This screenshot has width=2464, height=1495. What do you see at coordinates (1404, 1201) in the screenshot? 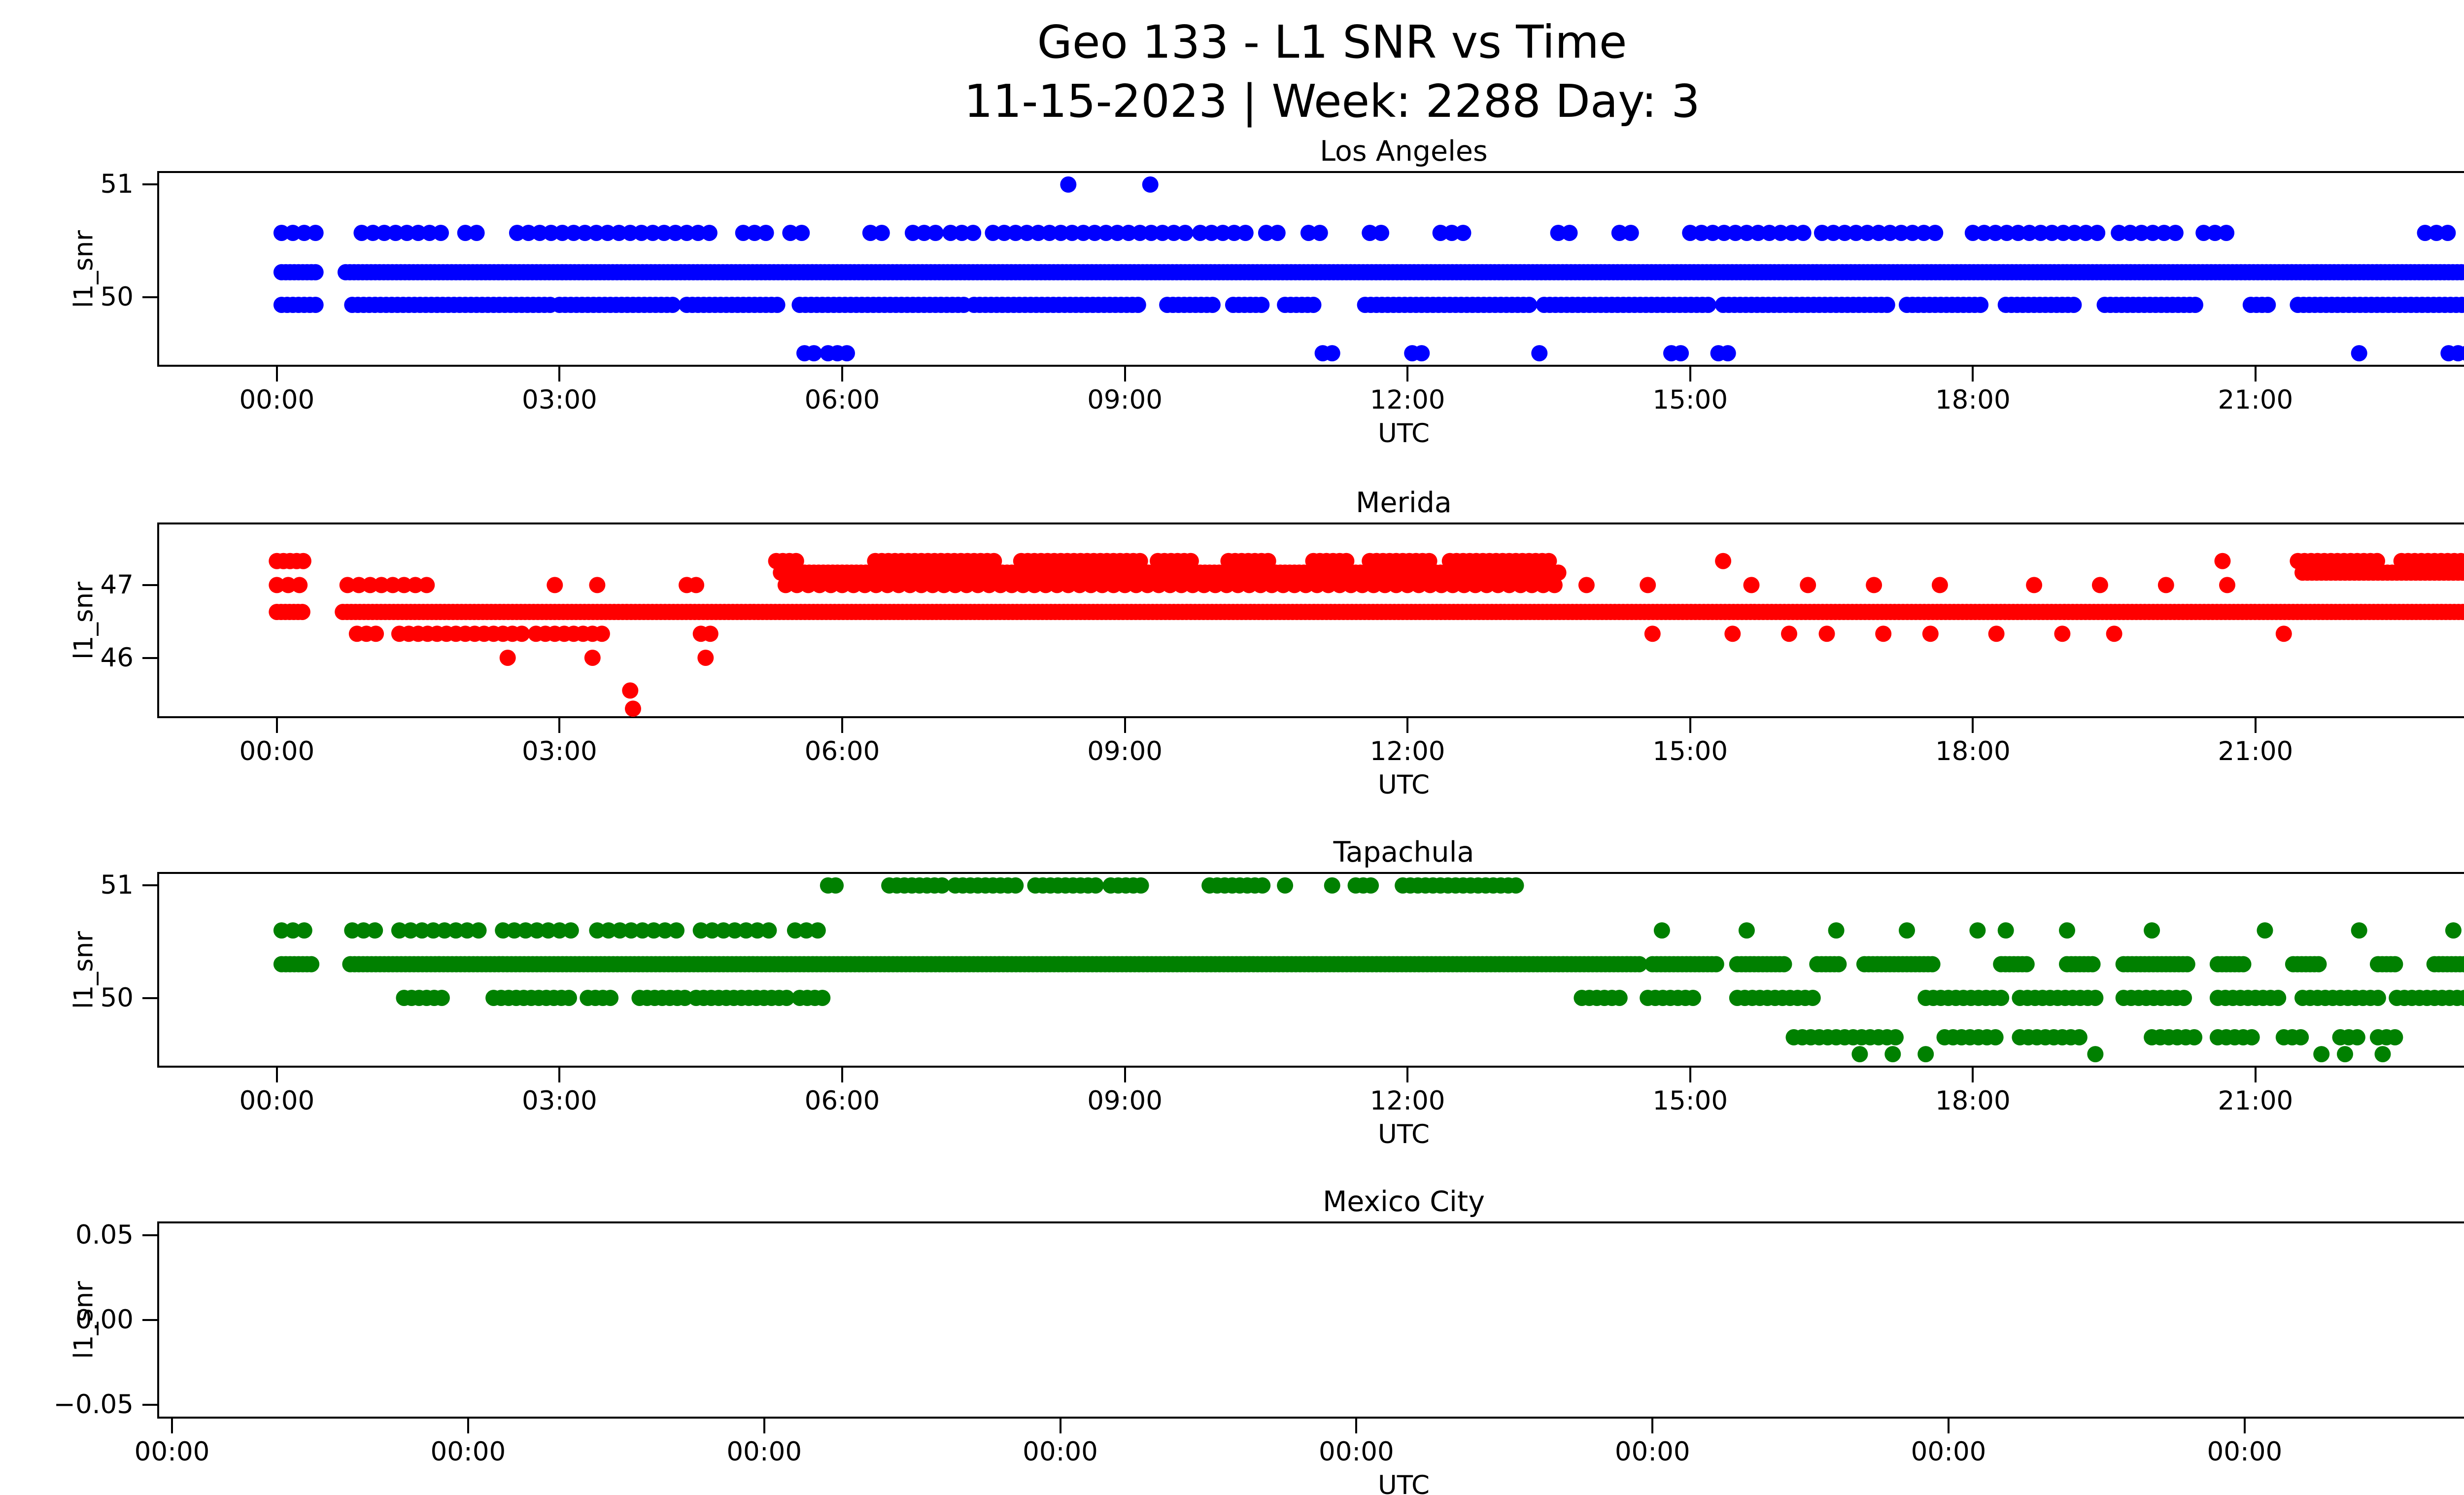
I see `subplot-title: Mexico City` at bounding box center [1404, 1201].